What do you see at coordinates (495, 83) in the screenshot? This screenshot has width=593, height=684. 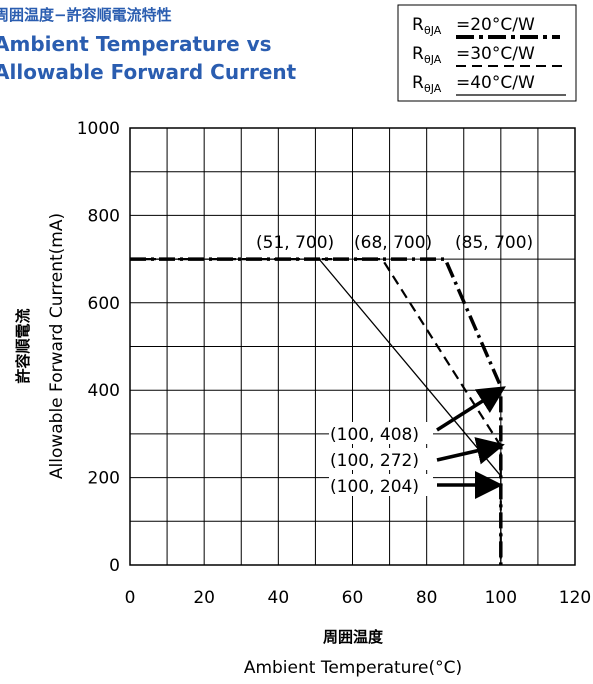 I see `legend-text: =40°C/W` at bounding box center [495, 83].